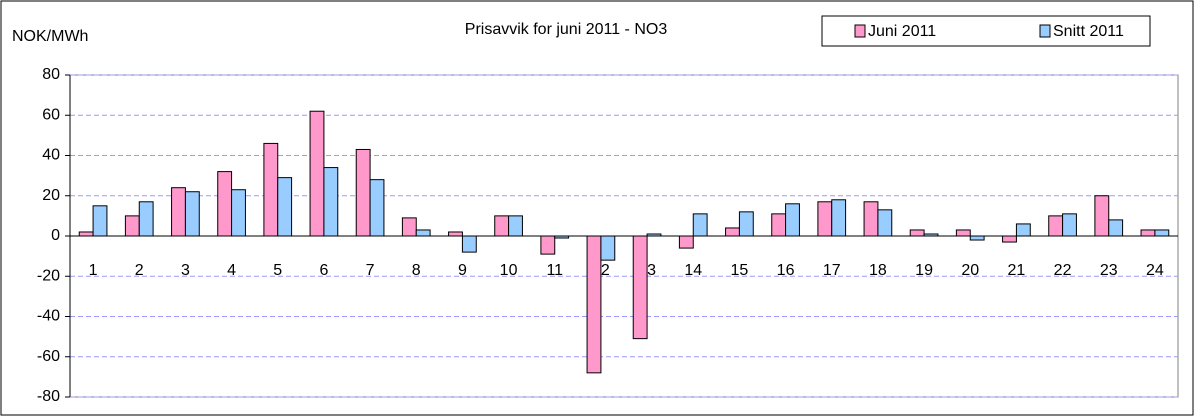  What do you see at coordinates (832, 270) in the screenshot?
I see `x-tick-label: 17` at bounding box center [832, 270].